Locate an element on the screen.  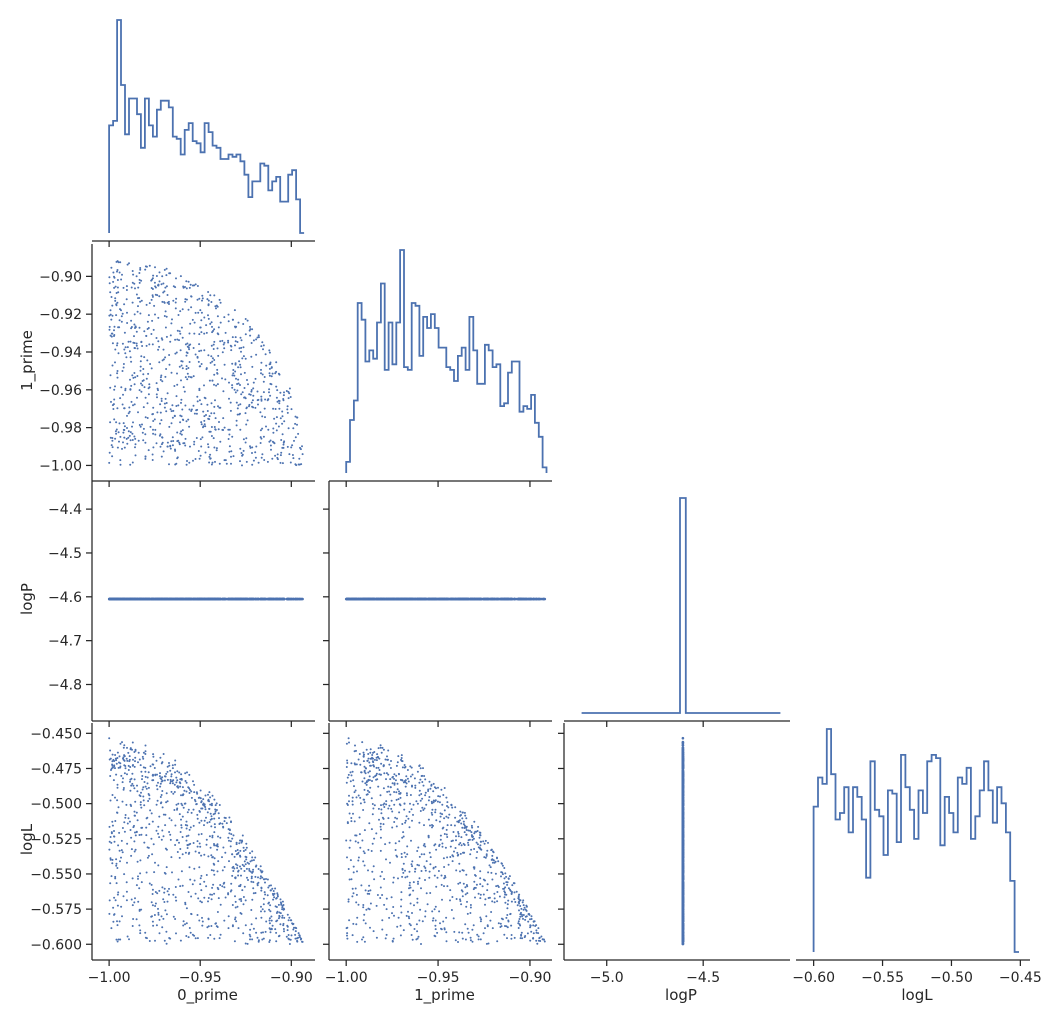
histogram-logP is located at coordinates (681, 605).